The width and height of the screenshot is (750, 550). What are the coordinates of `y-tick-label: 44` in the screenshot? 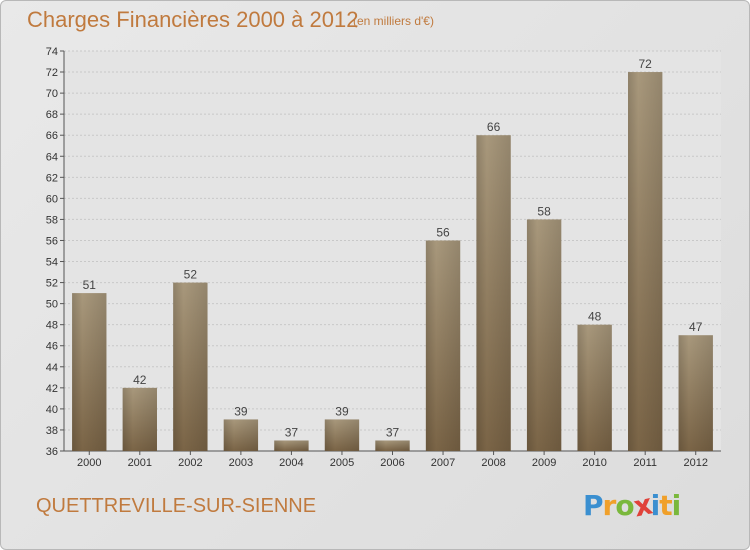 It's located at (52, 368).